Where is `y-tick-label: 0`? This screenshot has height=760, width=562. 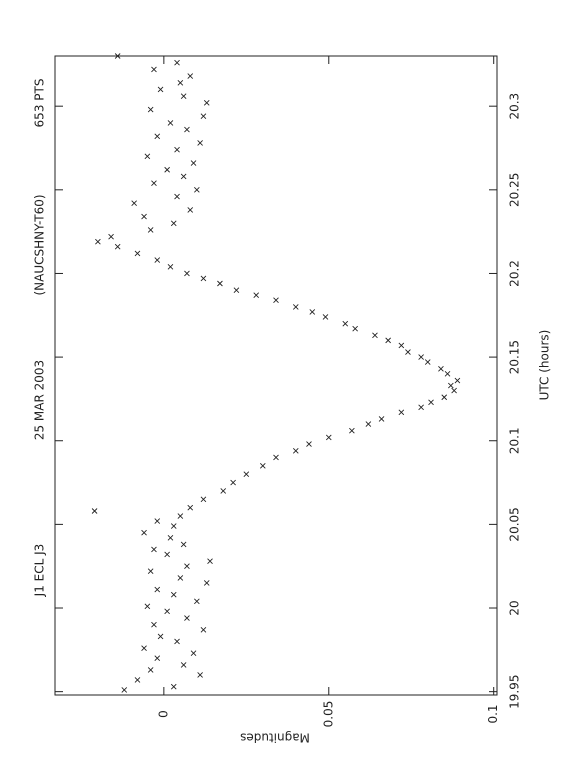
y-tick-label: 0 is located at coordinates (163, 714).